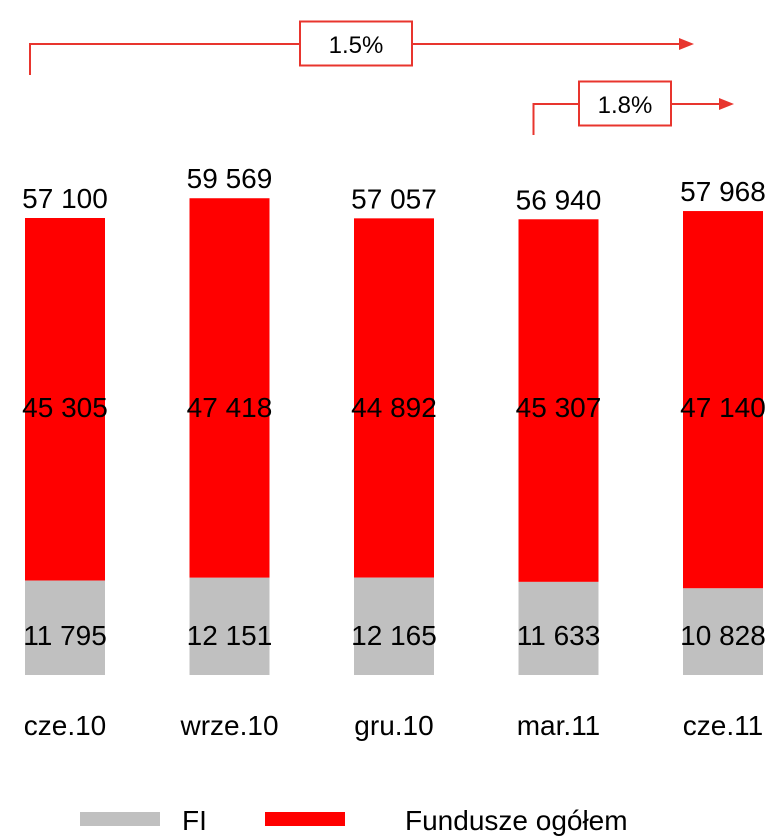 The height and width of the screenshot is (840, 784). I want to click on category-label: mar.11, so click(559, 725).